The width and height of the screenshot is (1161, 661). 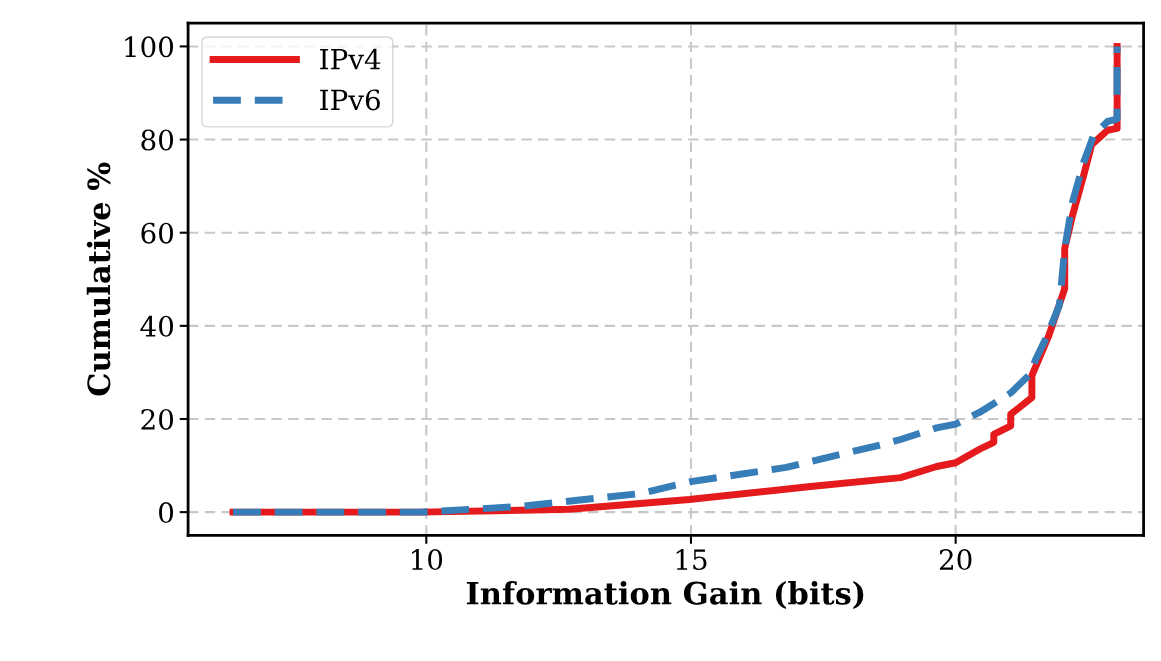 I want to click on y-tick-label: 20, so click(x=157, y=419).